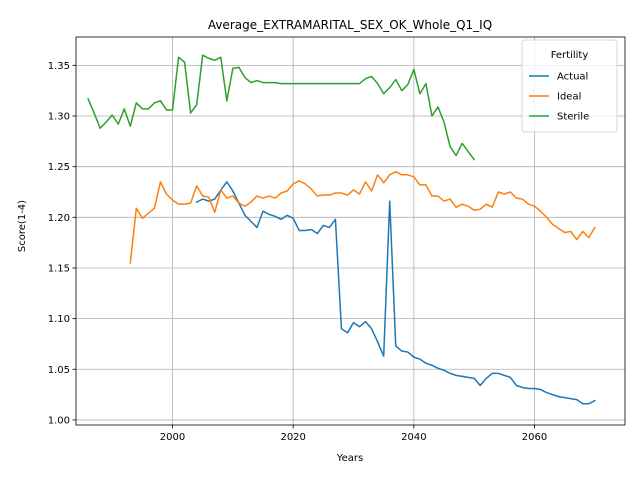 This screenshot has height=480, width=640. Describe the element at coordinates (22, 226) in the screenshot. I see `y-axis-label: Score(1-4)` at that location.